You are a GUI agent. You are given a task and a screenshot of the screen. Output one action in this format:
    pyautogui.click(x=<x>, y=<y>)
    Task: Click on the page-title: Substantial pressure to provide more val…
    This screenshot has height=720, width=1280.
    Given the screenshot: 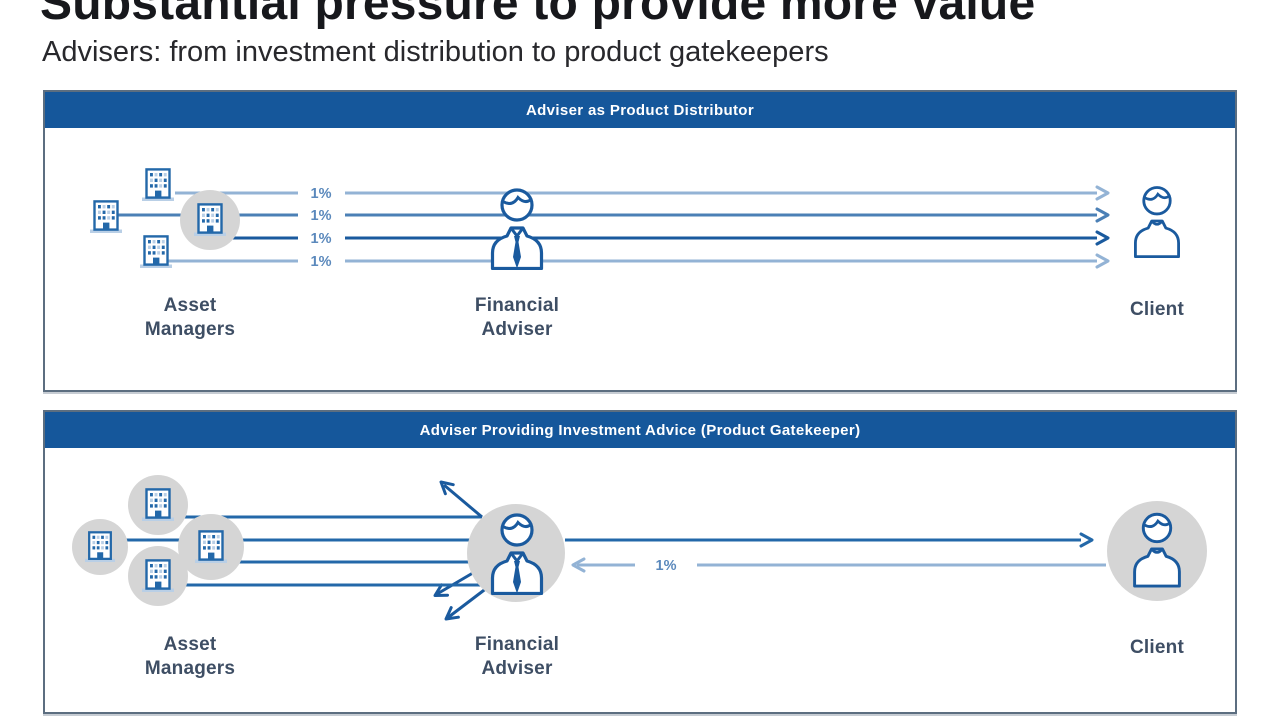 What is the action you would take?
    pyautogui.click(x=538, y=15)
    